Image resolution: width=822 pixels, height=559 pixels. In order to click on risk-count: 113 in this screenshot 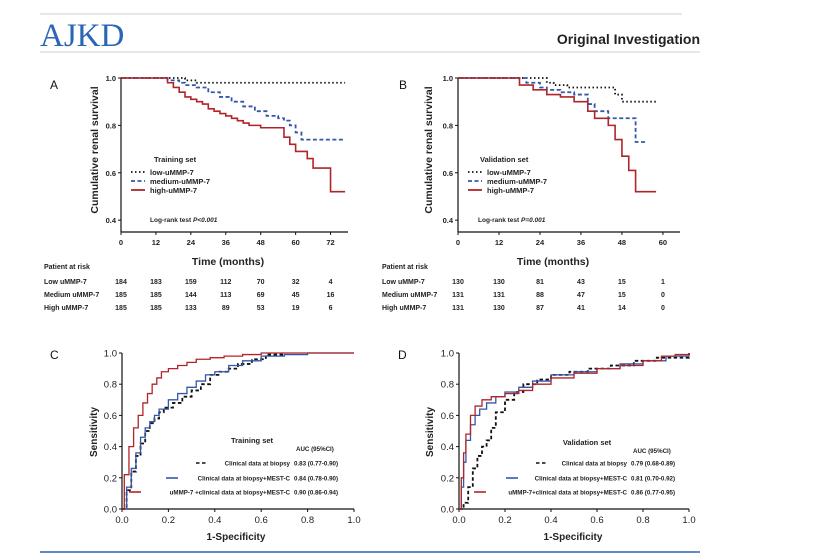, I will do `click(225, 295)`.